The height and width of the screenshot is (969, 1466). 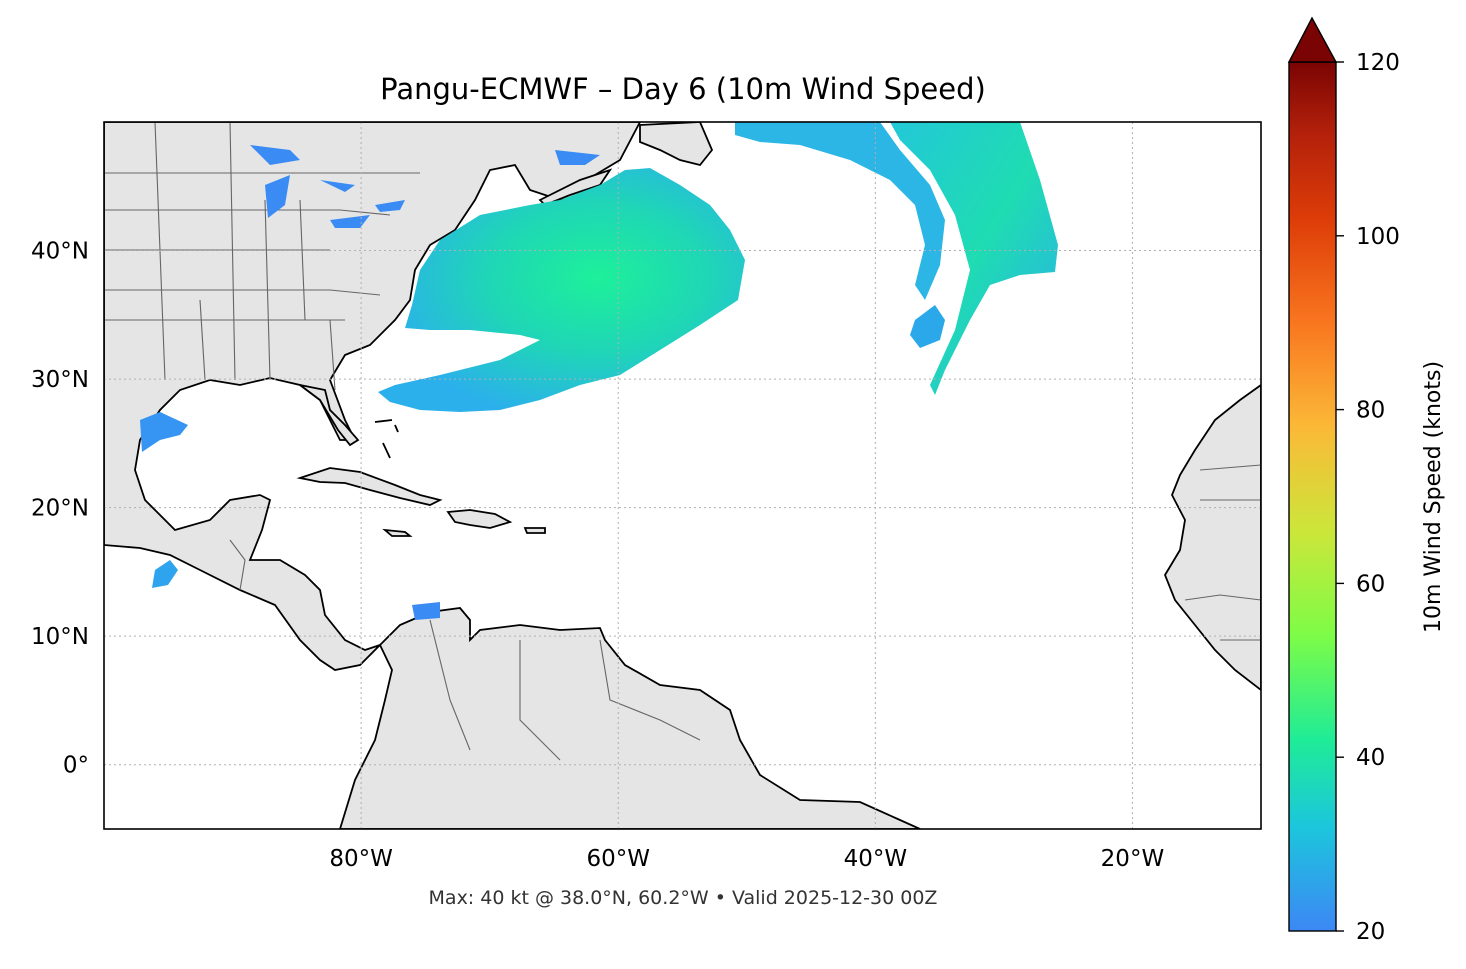 I want to click on puerto-rico, so click(x=534, y=530).